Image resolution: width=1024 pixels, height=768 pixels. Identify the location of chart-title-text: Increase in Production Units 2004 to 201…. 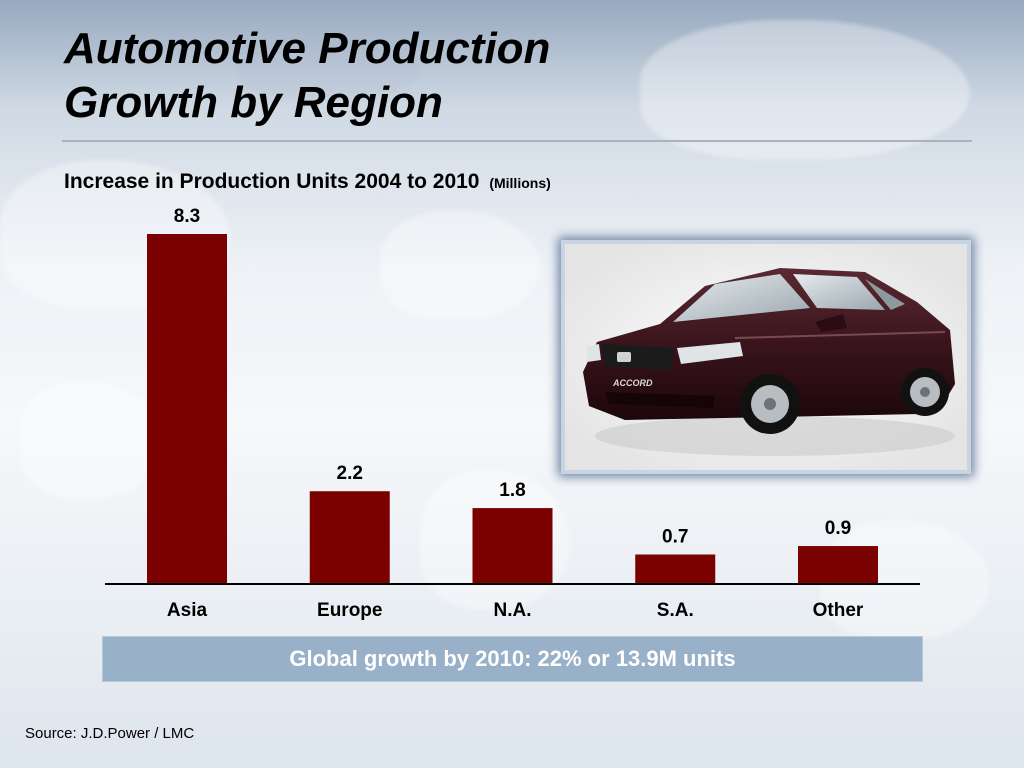
(272, 181).